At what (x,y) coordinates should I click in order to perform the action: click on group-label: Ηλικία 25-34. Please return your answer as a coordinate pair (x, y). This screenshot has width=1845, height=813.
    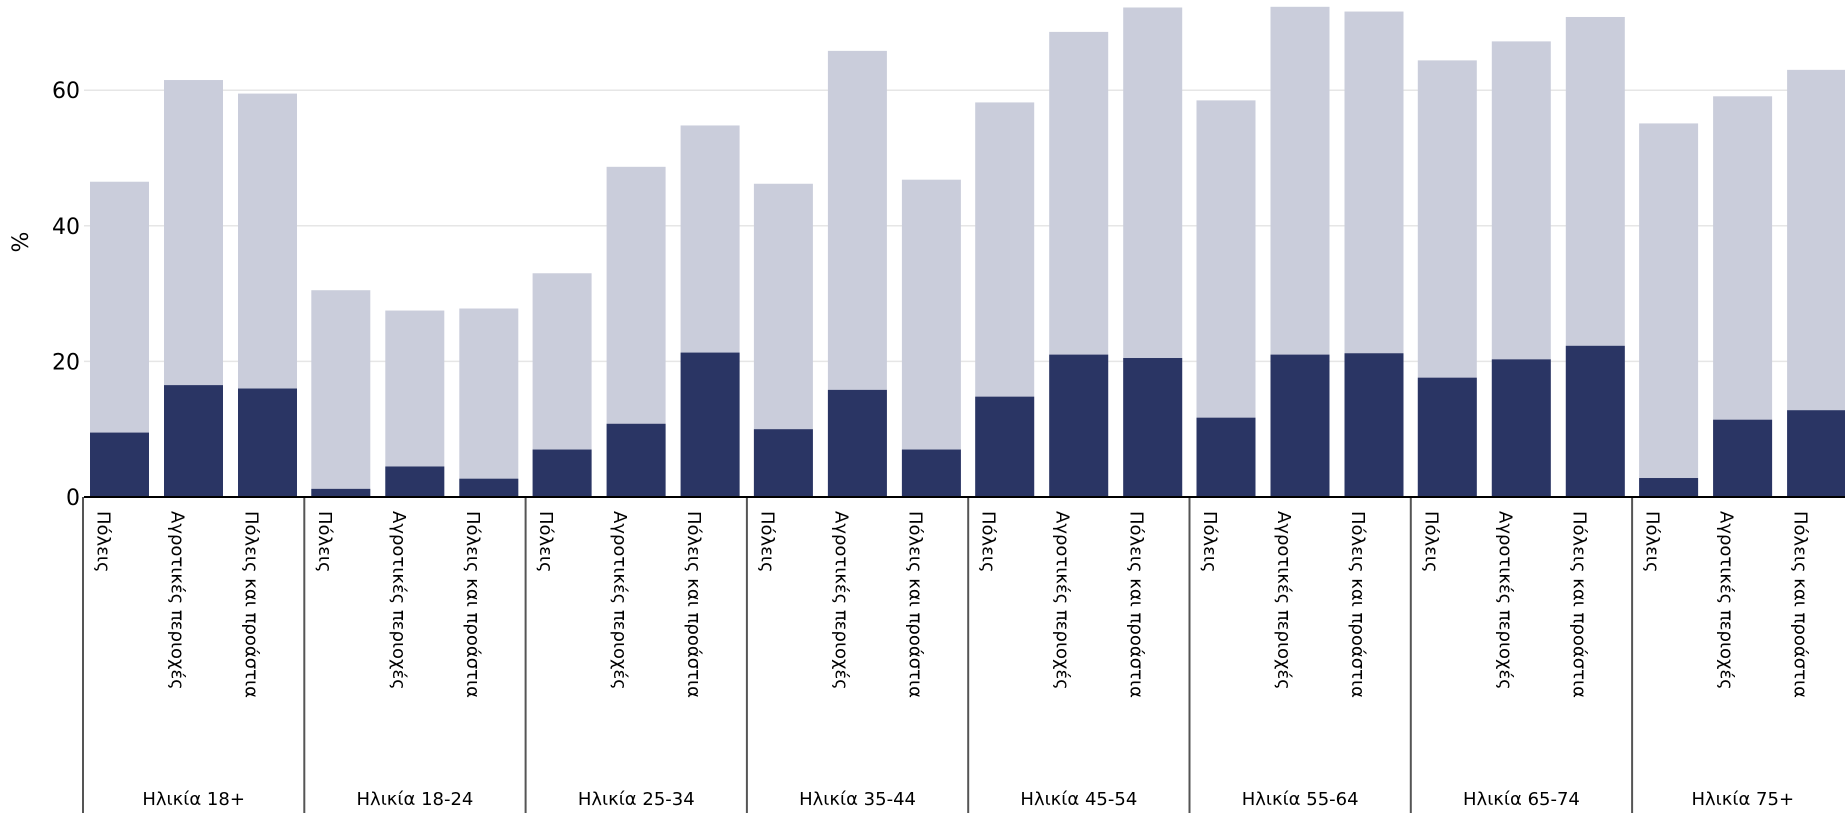
    Looking at the image, I should click on (636, 799).